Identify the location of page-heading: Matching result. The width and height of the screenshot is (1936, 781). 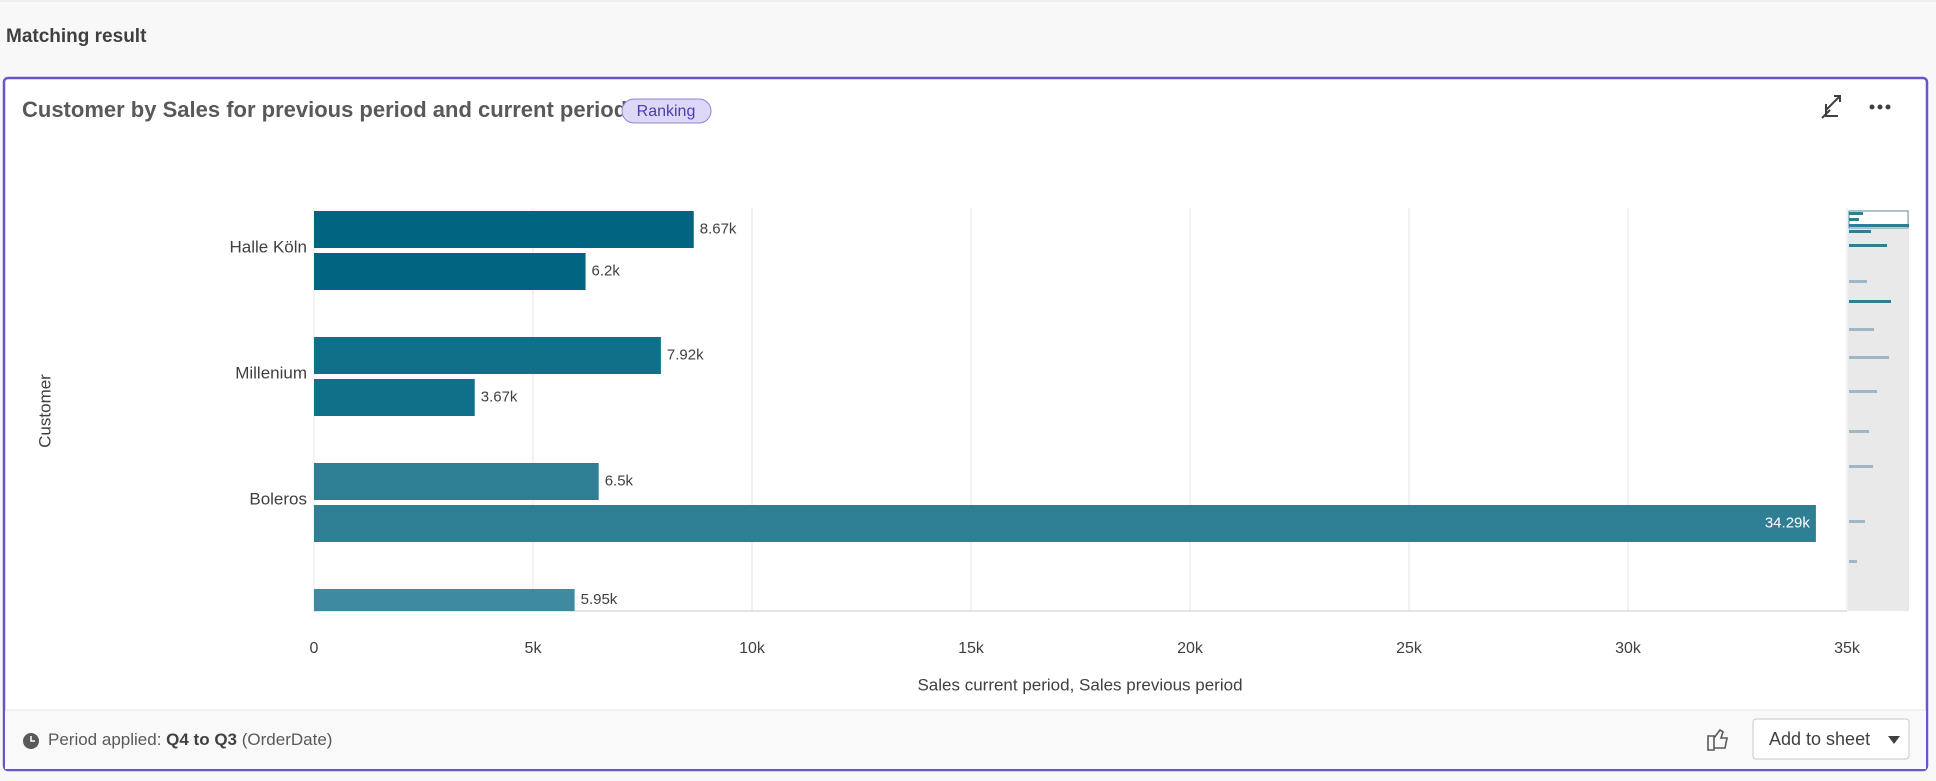
(76, 36).